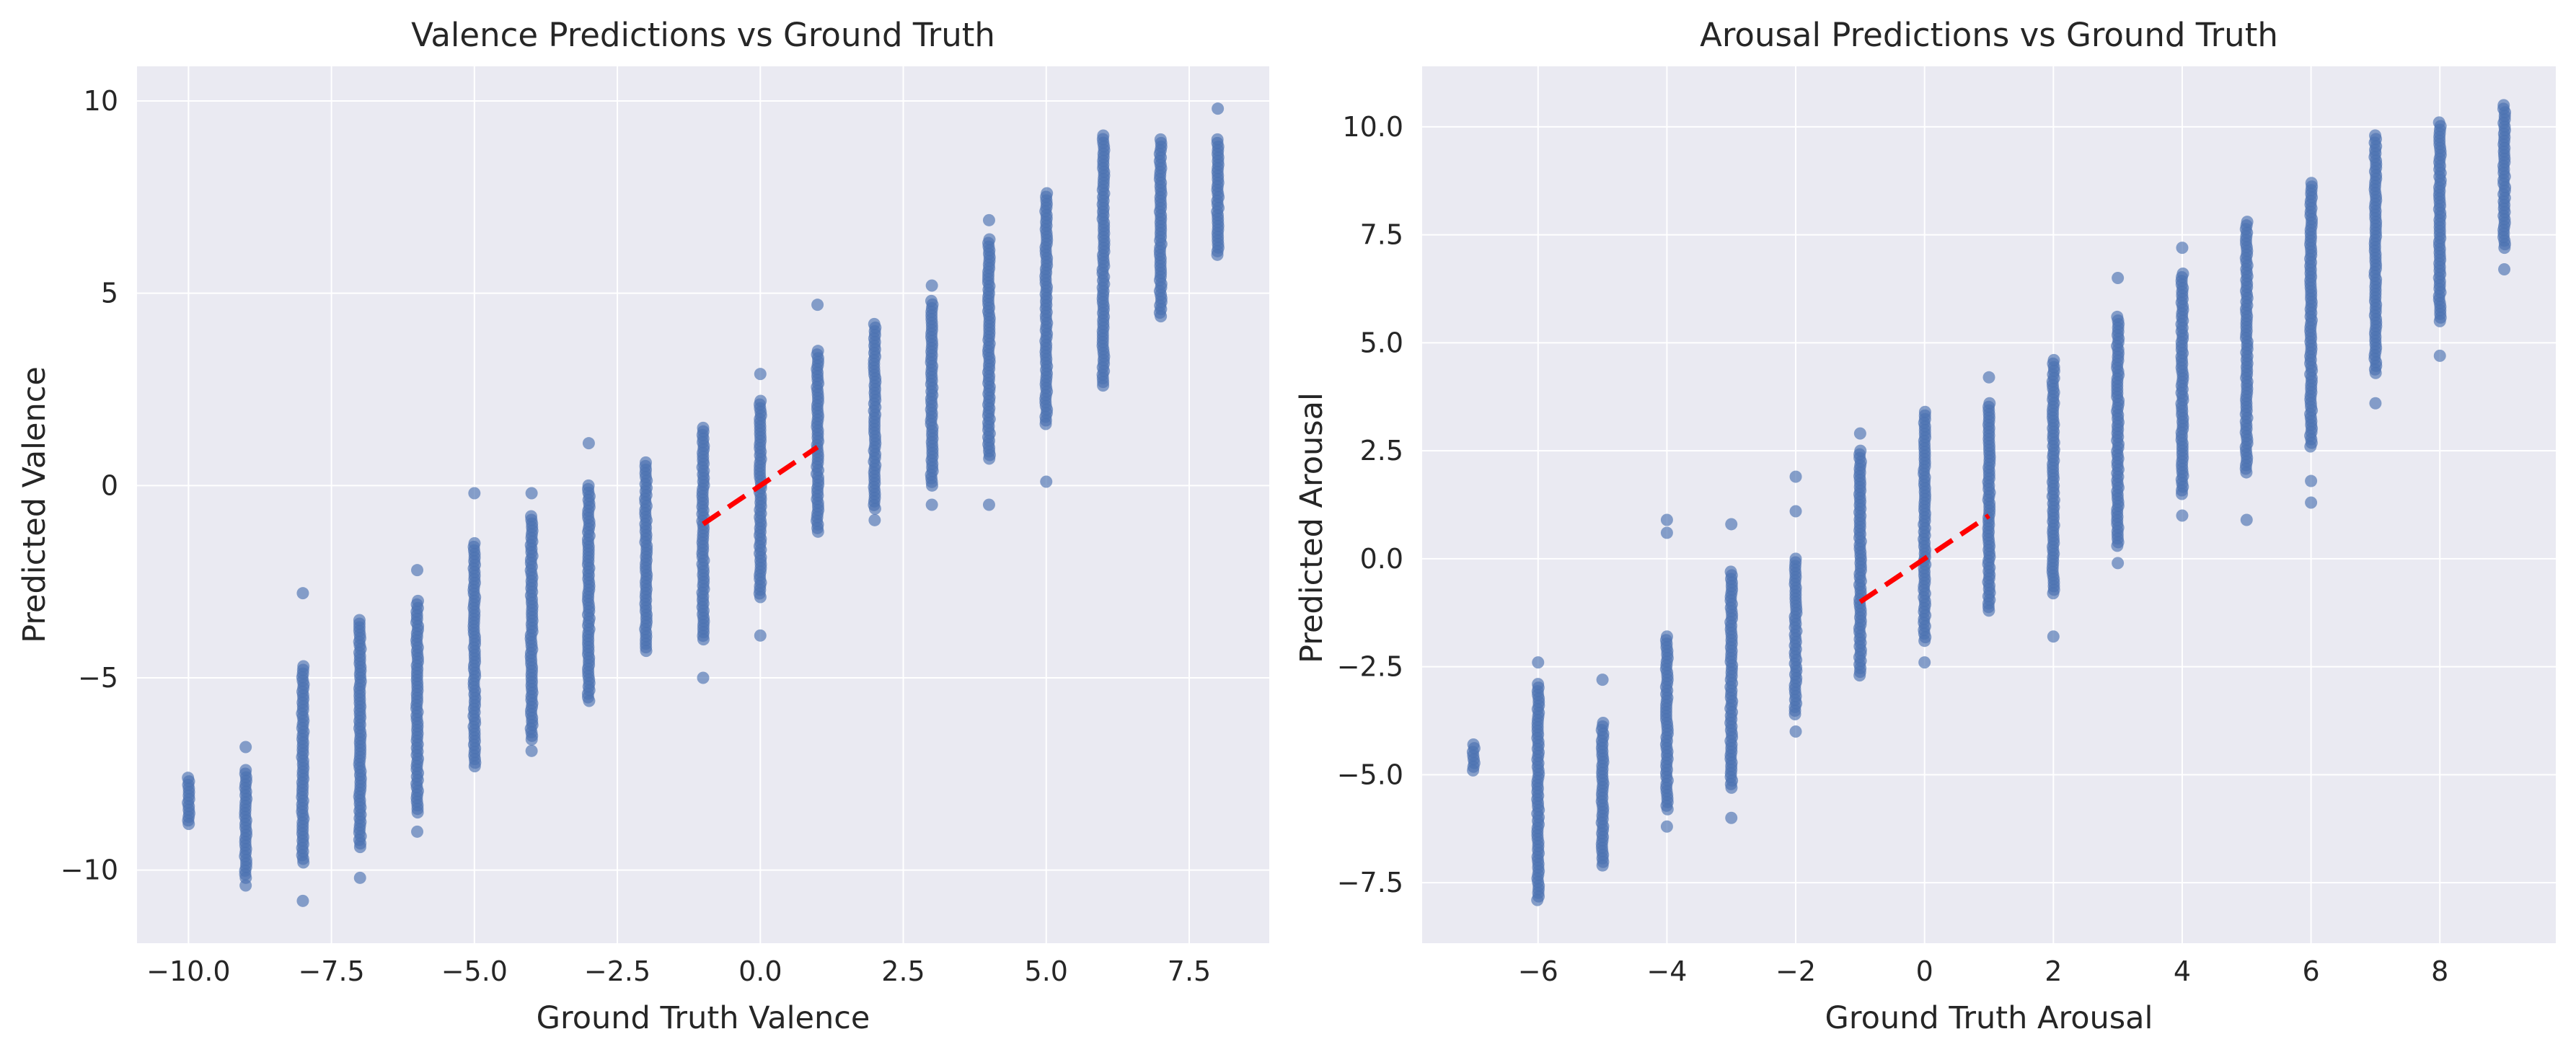 Image resolution: width=2576 pixels, height=1060 pixels. Describe the element at coordinates (1989, 1018) in the screenshot. I see `x-axis-label: Ground Truth Arousal` at that location.